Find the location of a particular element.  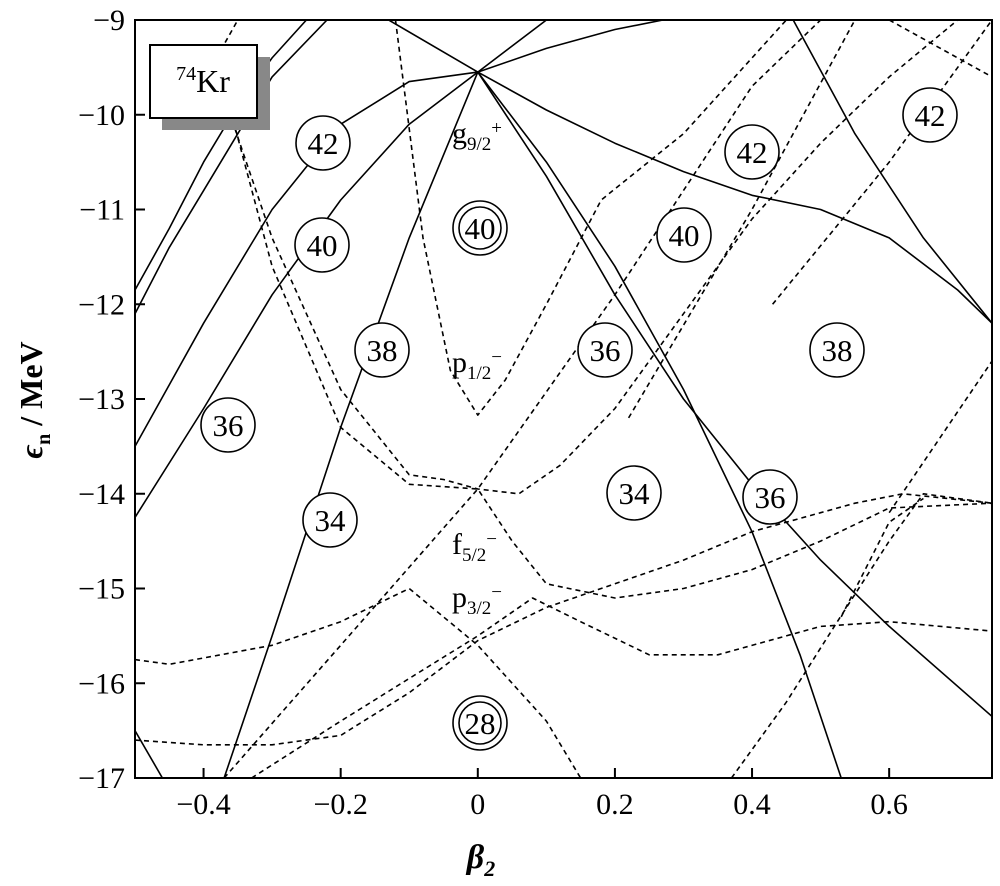

inset-mass: 74 is located at coordinates (186, 74).